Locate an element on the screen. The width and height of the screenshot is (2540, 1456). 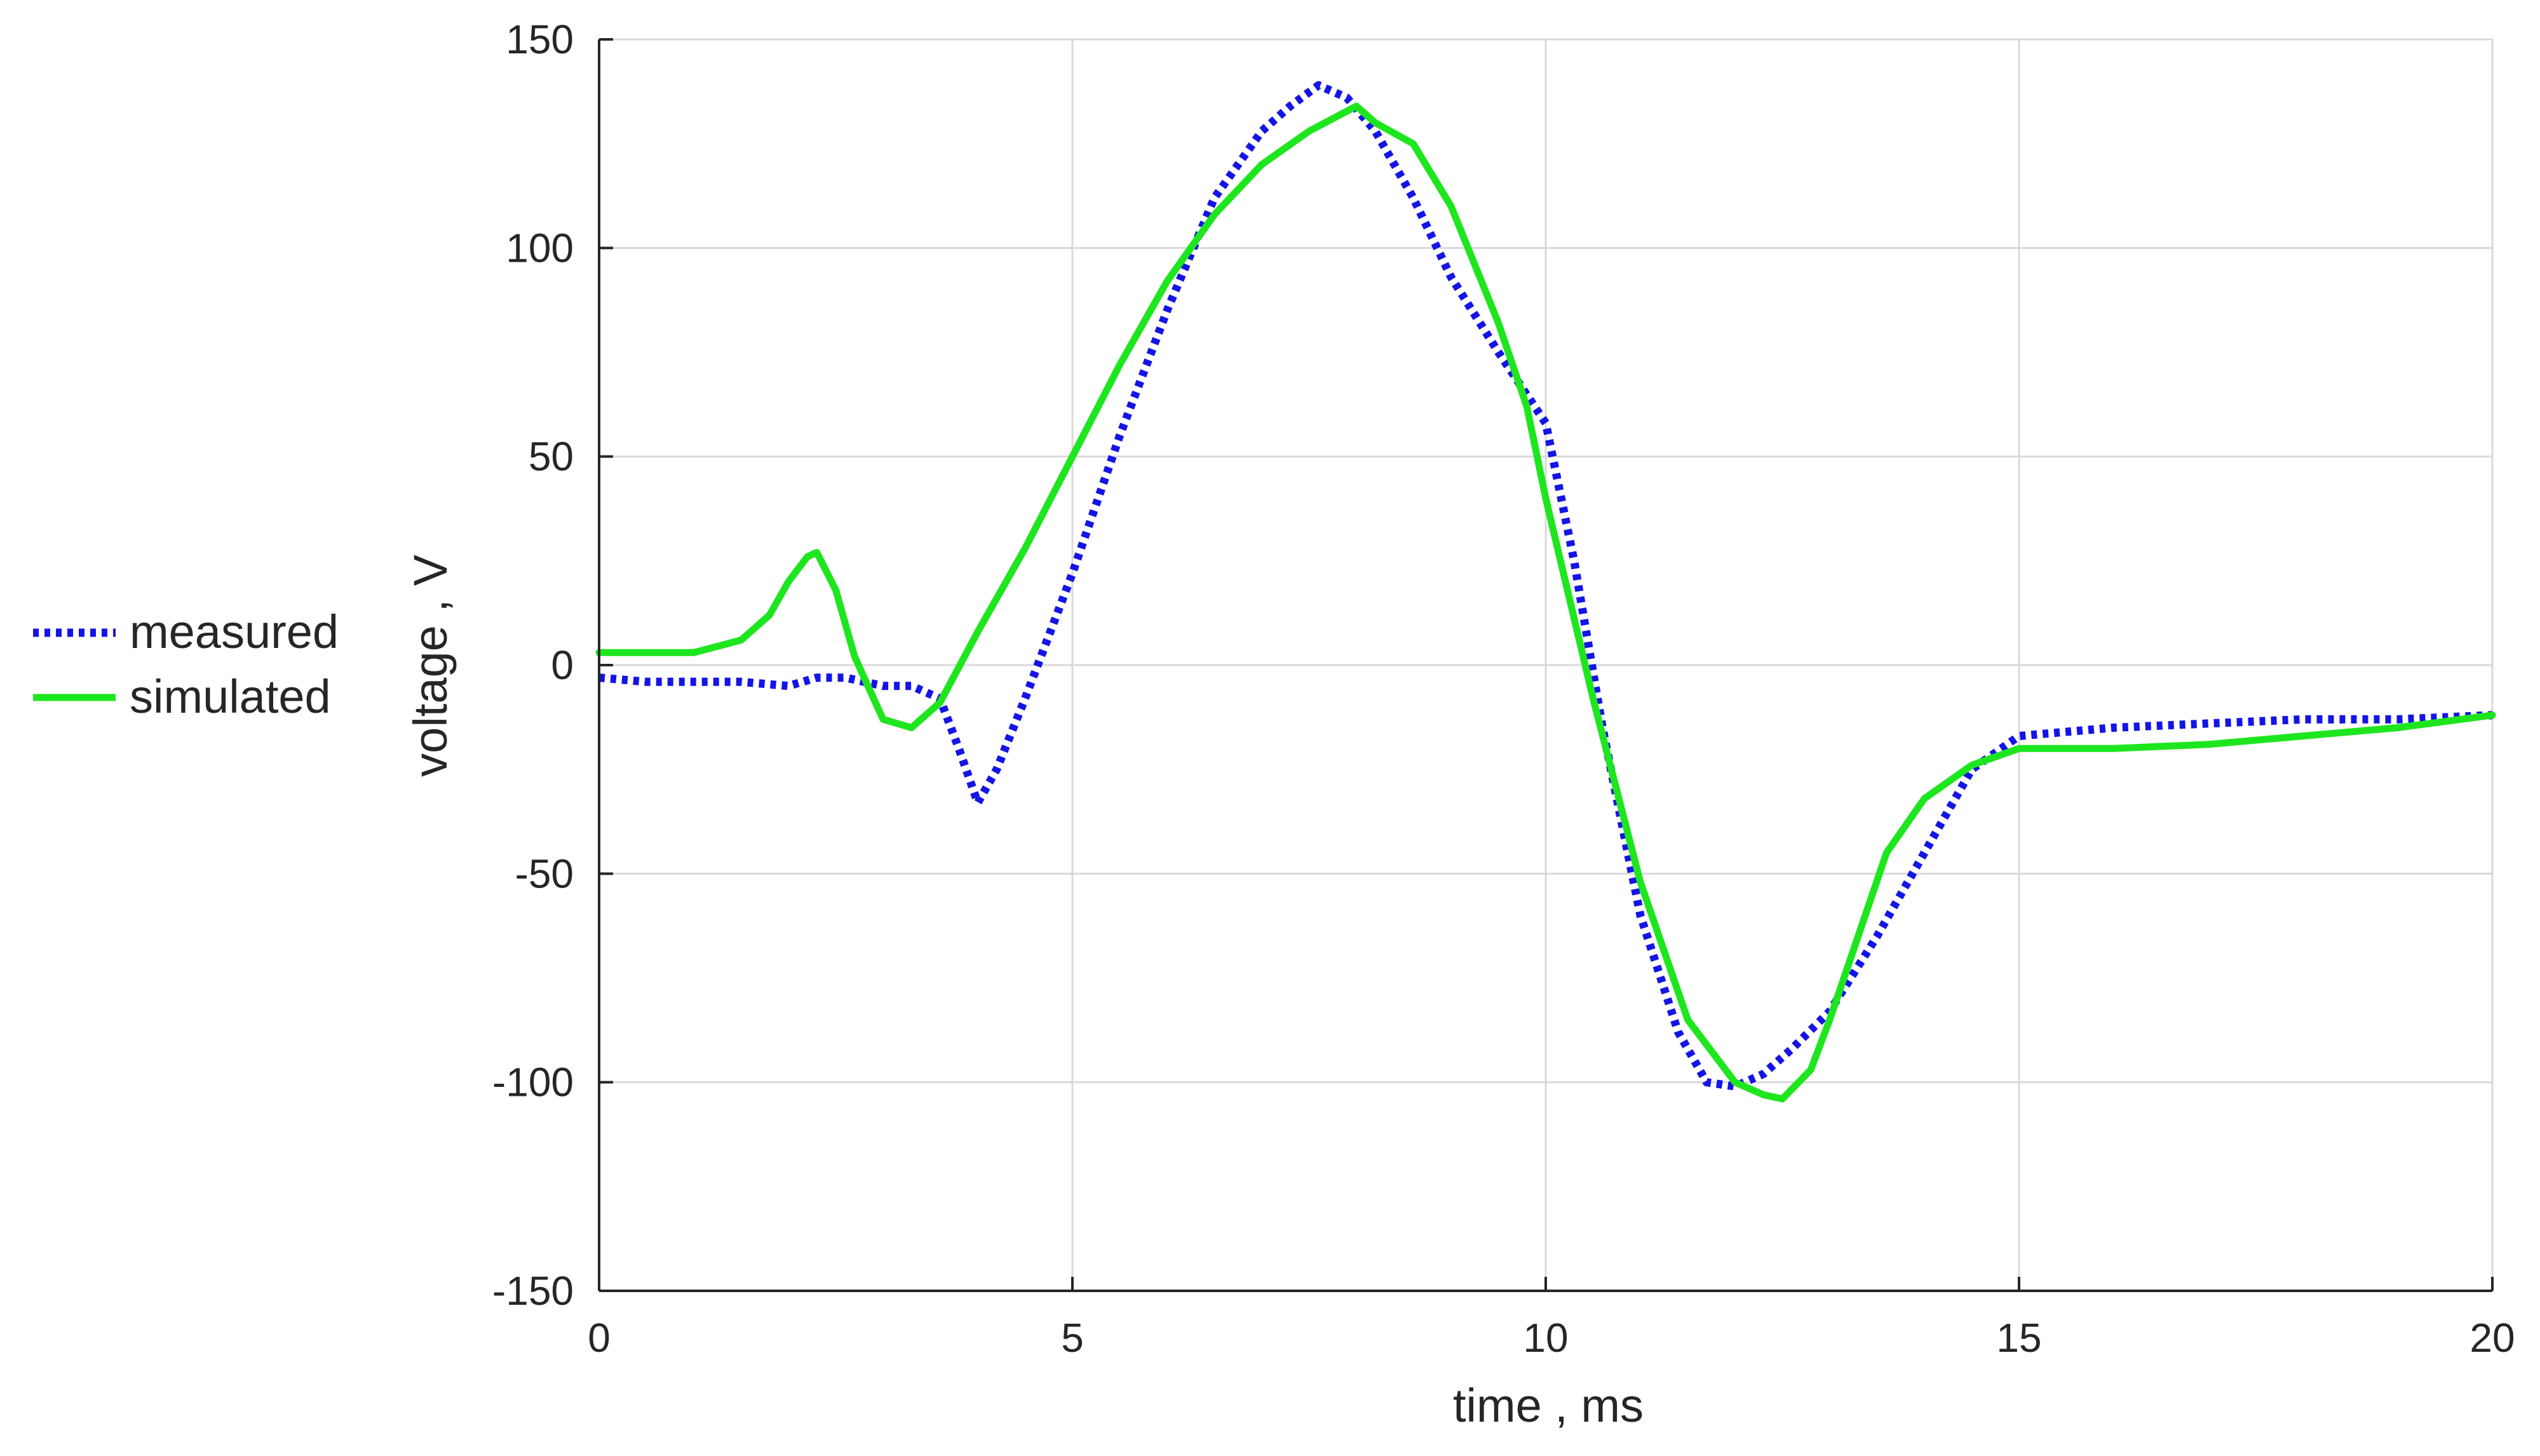
y-tick-label: -50 is located at coordinates (544, 874).